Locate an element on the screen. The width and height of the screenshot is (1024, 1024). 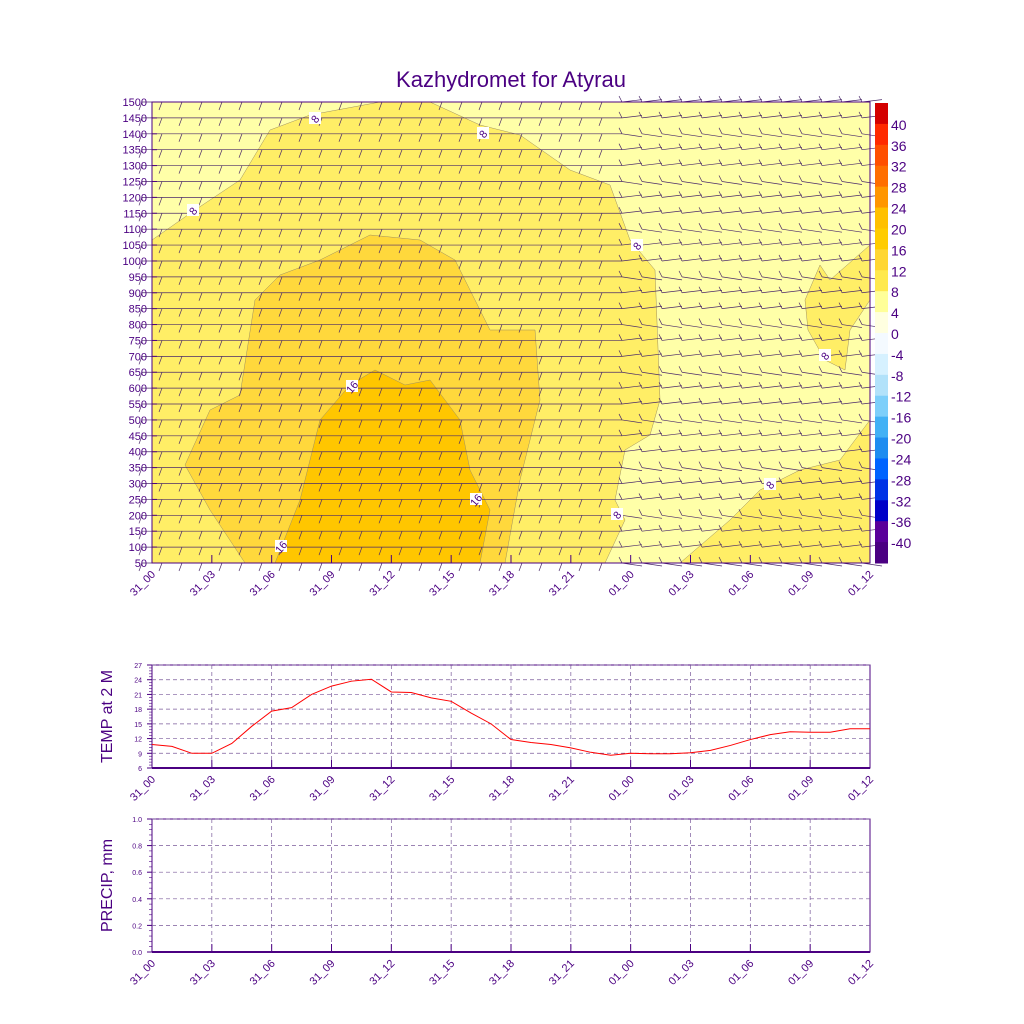
x-tick-label: 31_18 is located at coordinates (502, 789).